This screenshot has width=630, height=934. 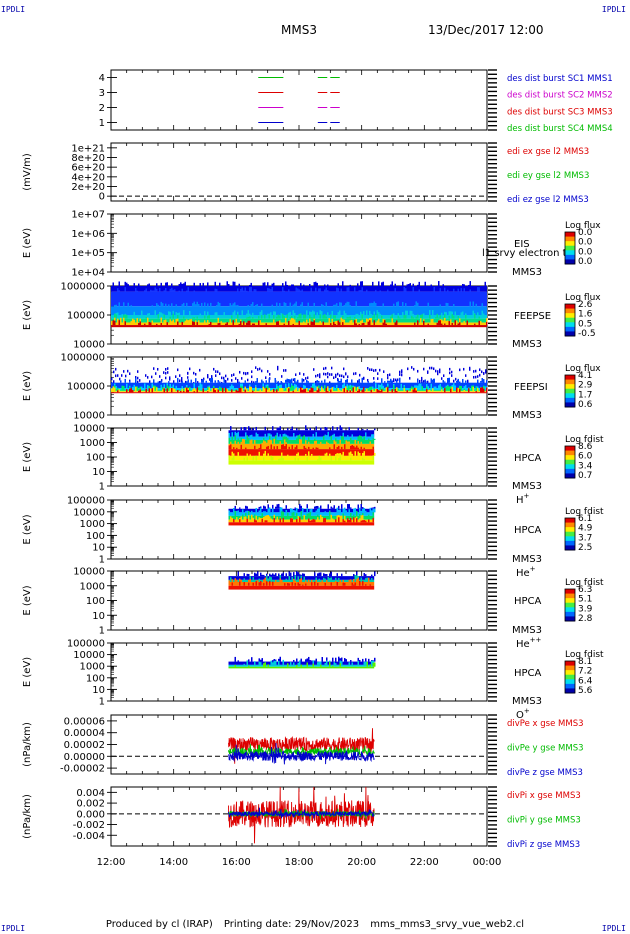 What do you see at coordinates (86, 644) in the screenshot?
I see `panel-hpca-o-y-tick-label: 100000` at bounding box center [86, 644].